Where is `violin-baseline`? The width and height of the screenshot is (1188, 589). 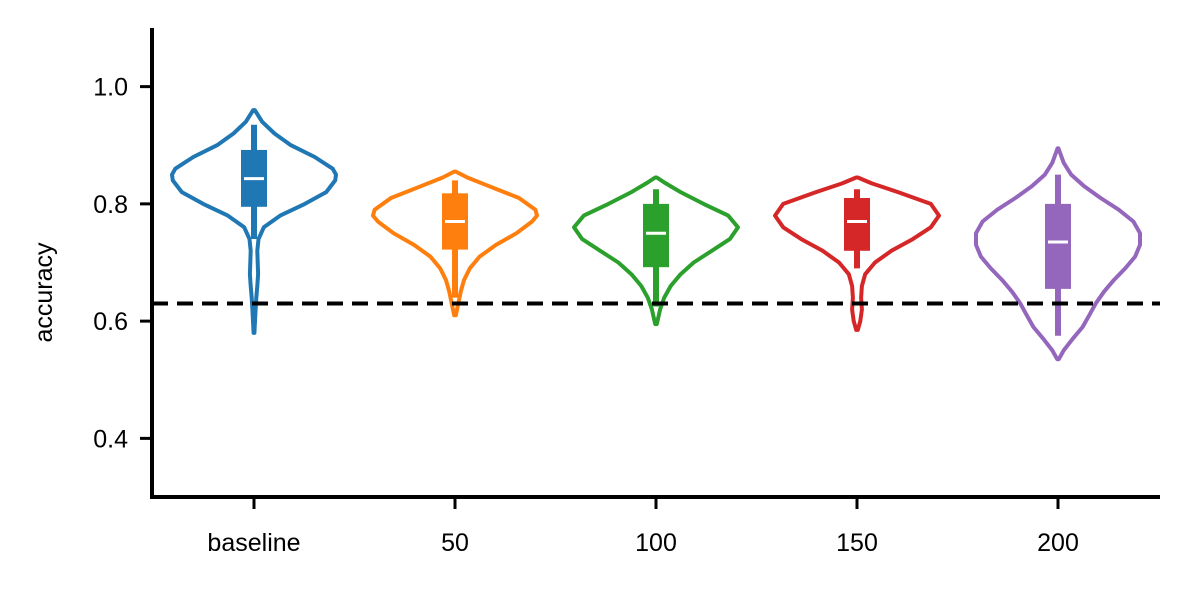 violin-baseline is located at coordinates (254, 221).